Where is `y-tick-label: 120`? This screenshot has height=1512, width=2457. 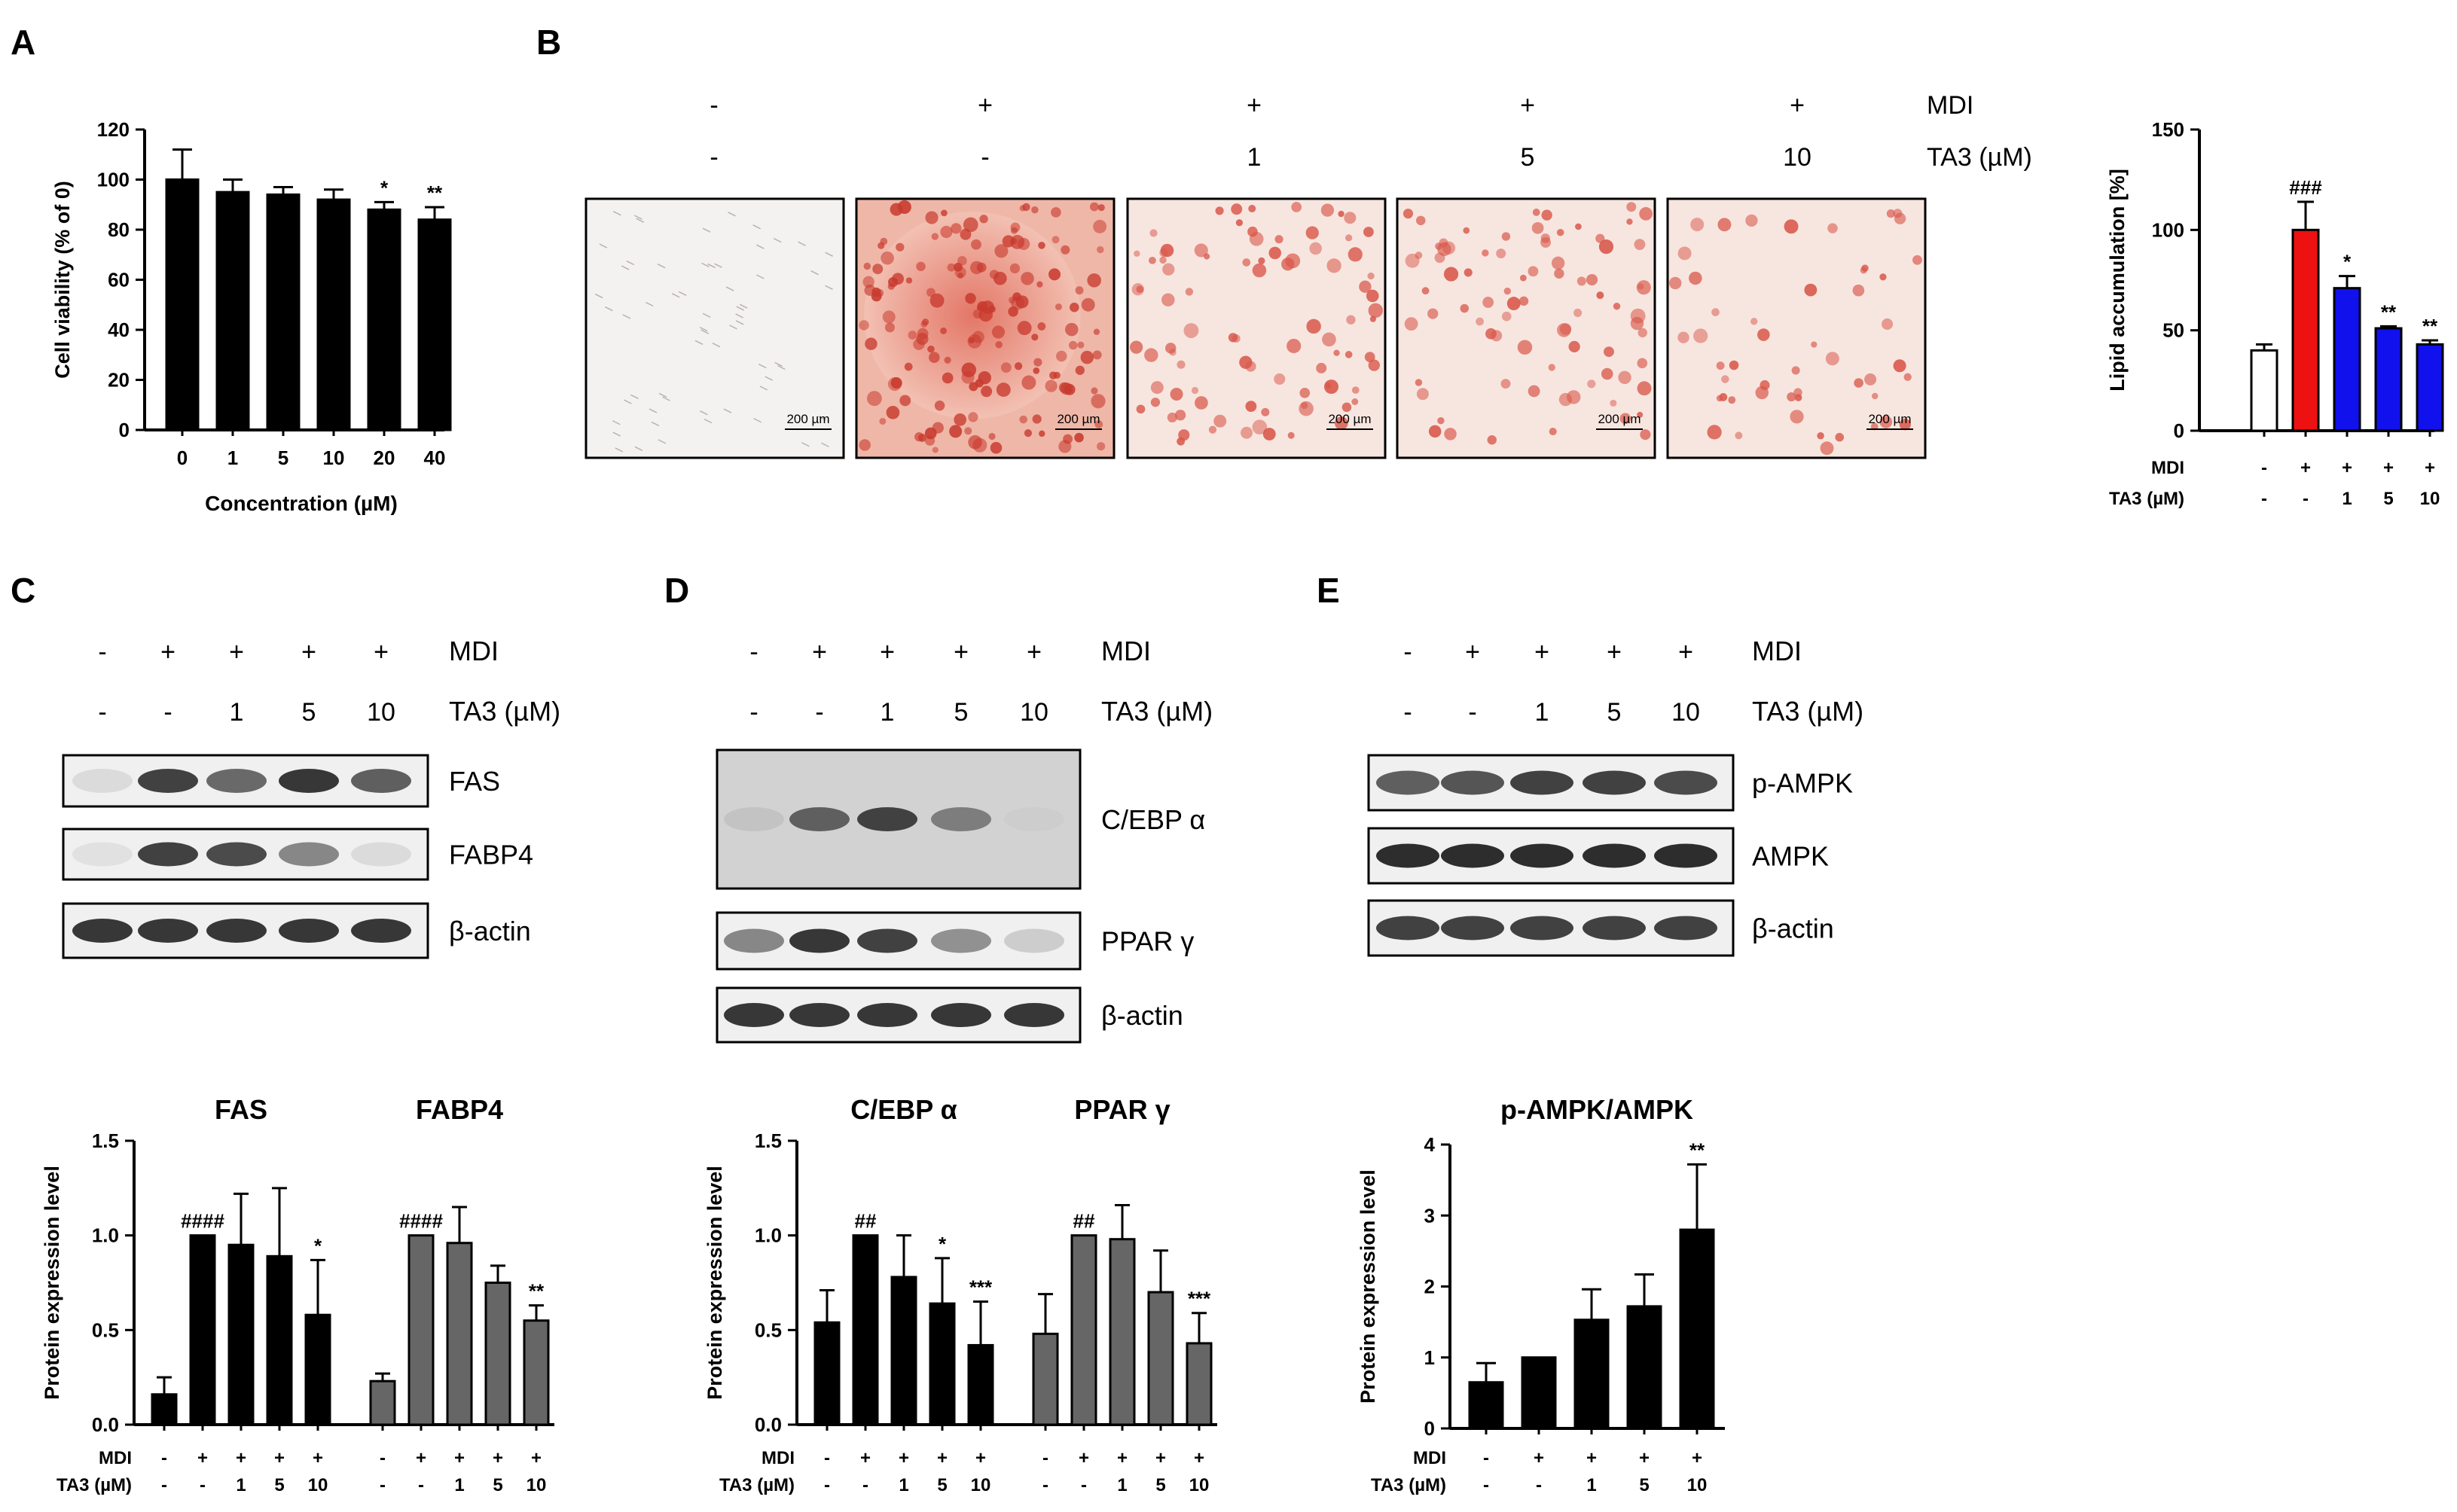
y-tick-label: 120 is located at coordinates (114, 129).